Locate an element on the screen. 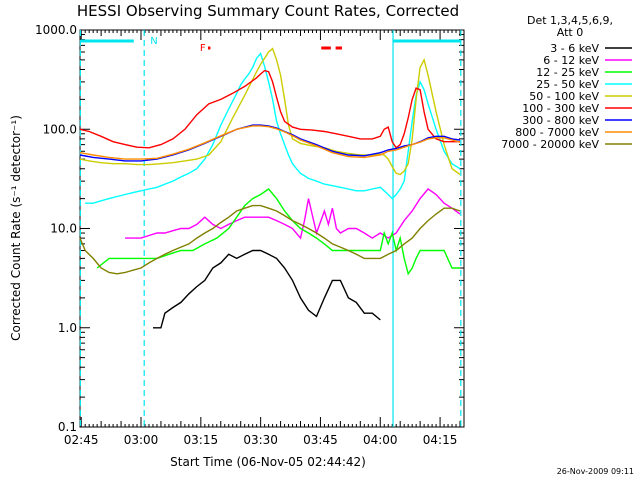 The image size is (640, 480). y-tick-label: 10.0 is located at coordinates (63, 229).